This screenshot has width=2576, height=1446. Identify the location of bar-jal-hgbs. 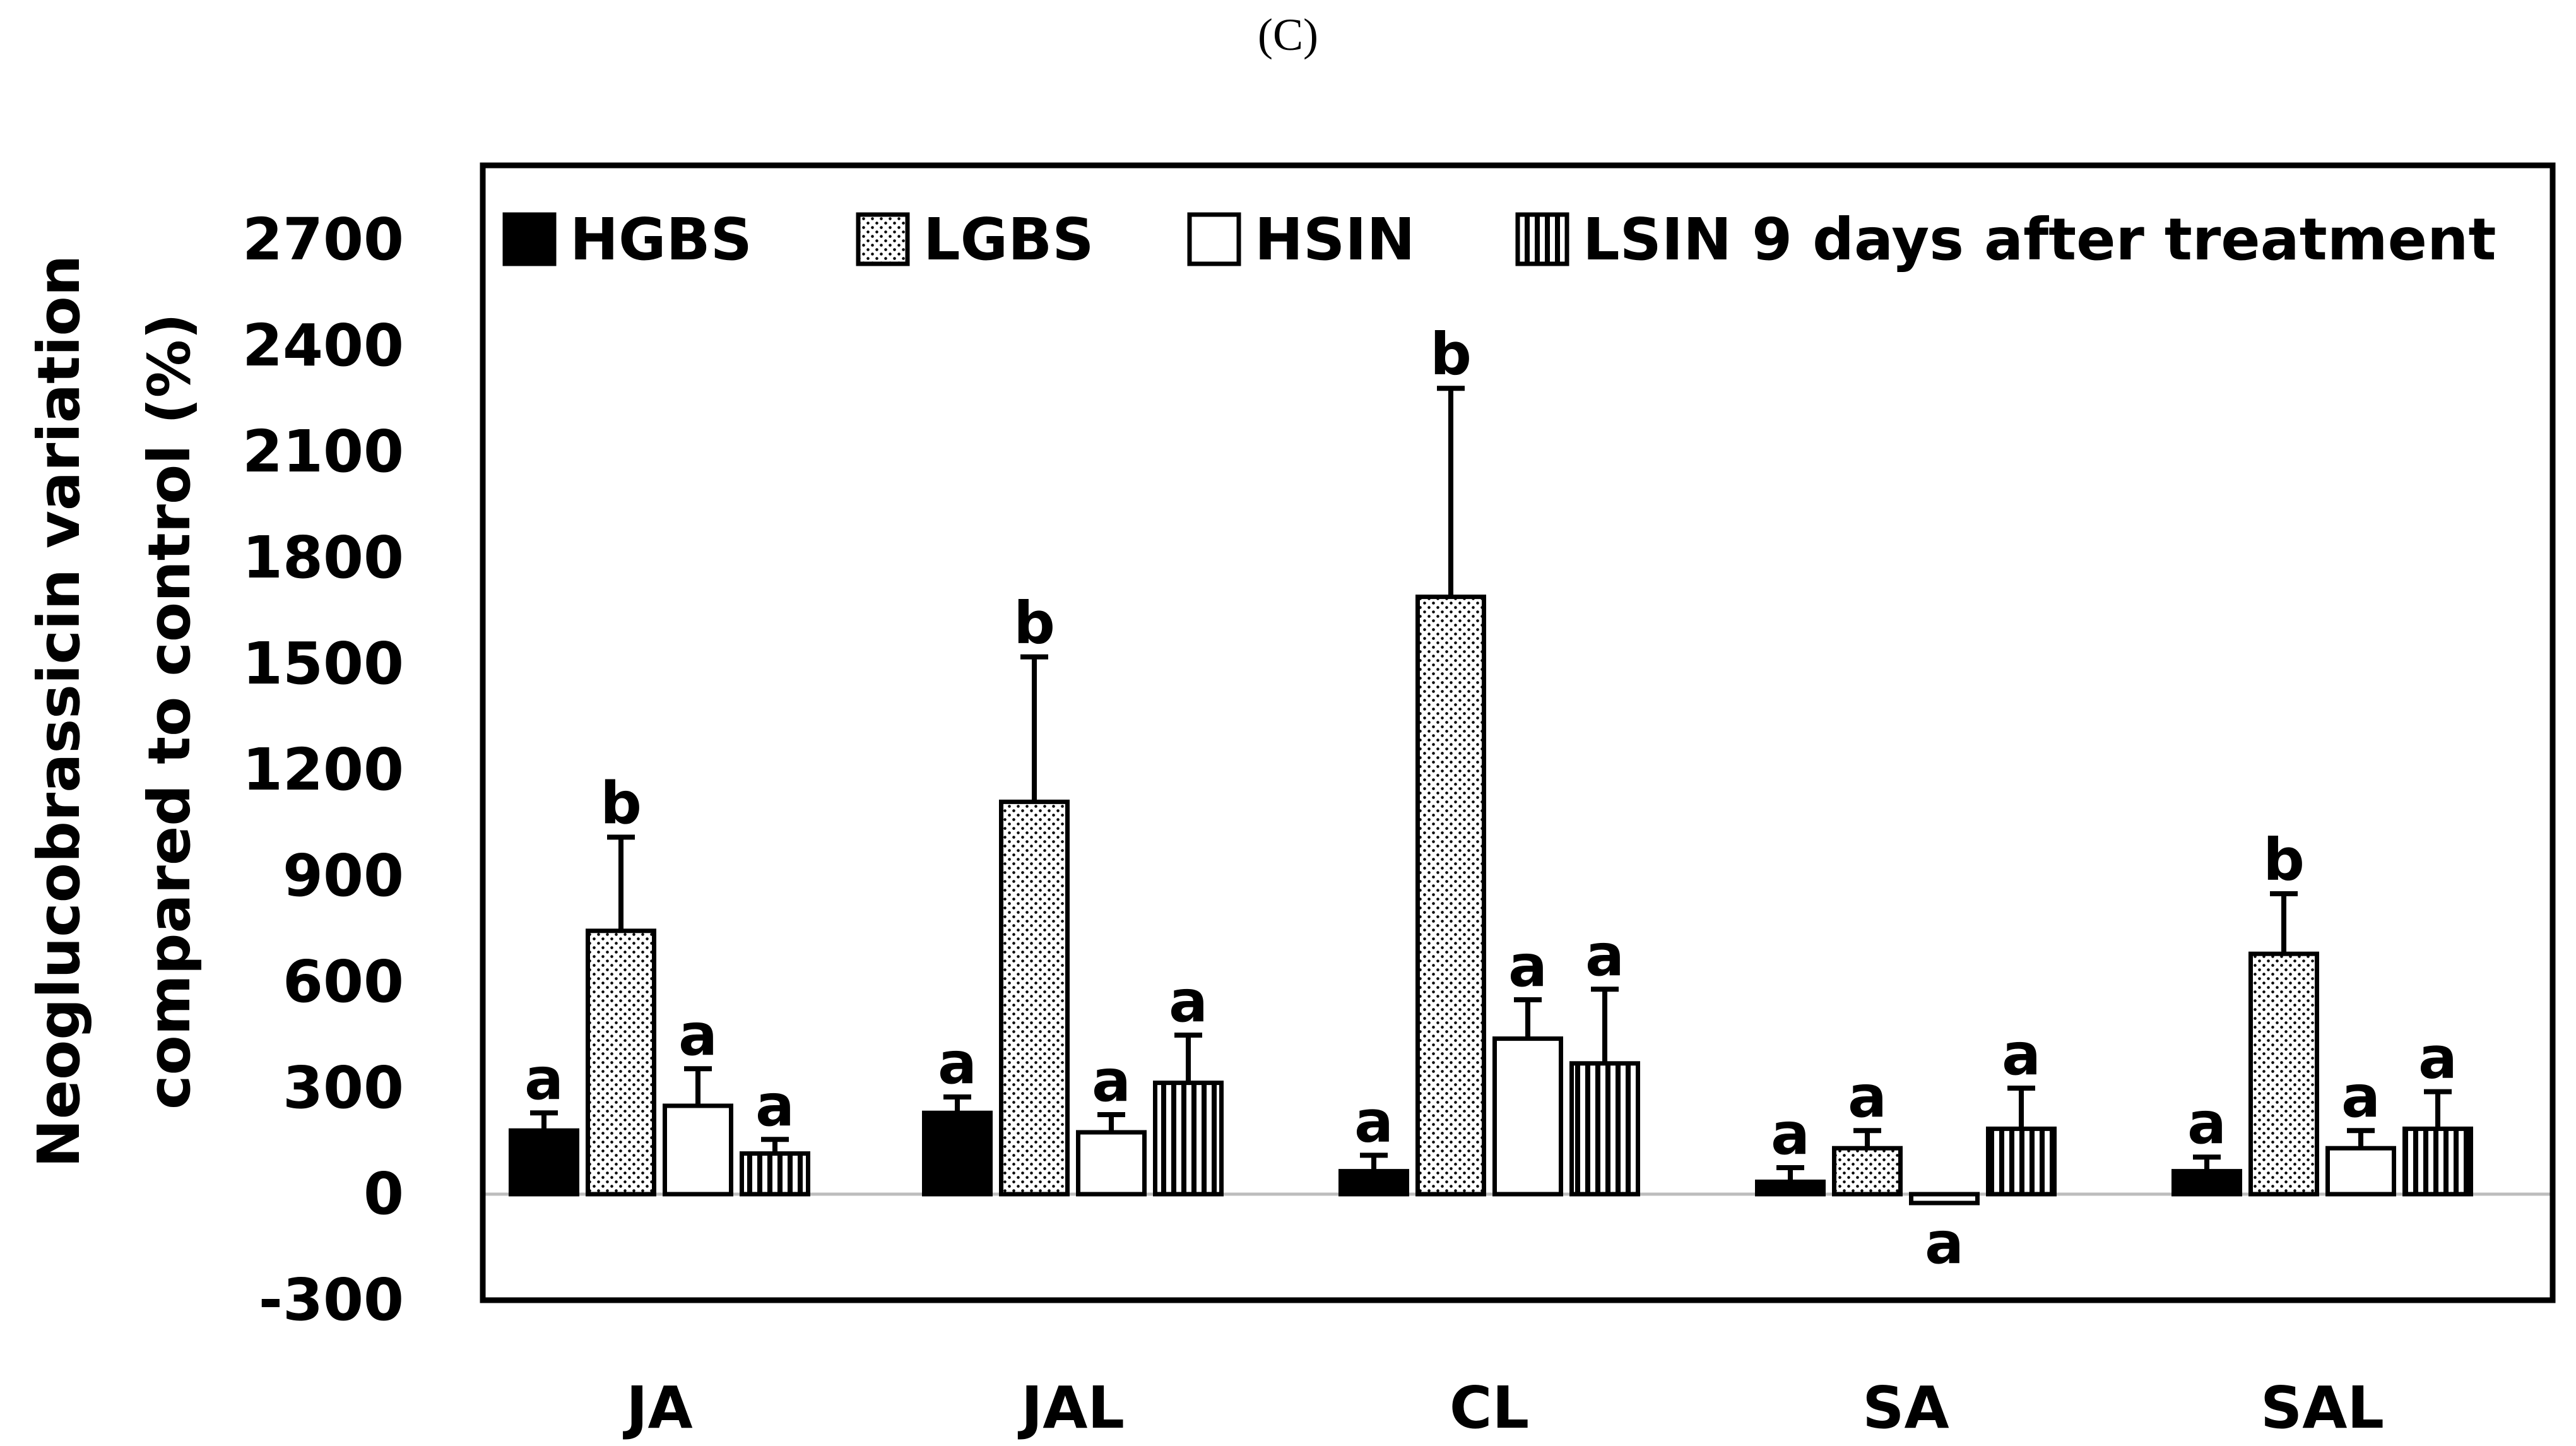
(958, 1153).